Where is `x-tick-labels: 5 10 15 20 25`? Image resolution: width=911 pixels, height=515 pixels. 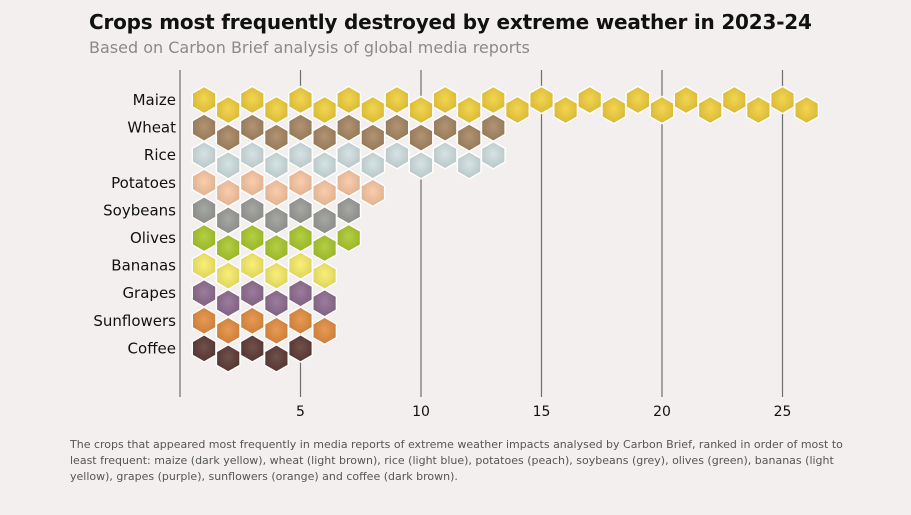
x-tick-labels: 5 10 15 20 25 is located at coordinates (543, 412).